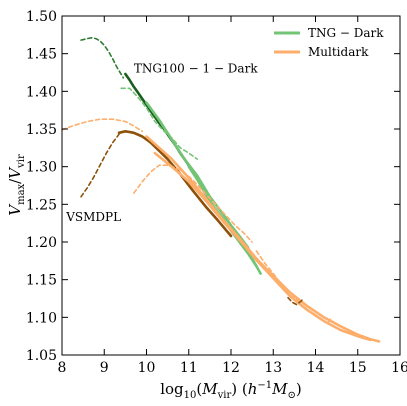 The width and height of the screenshot is (407, 406). What do you see at coordinates (273, 368) in the screenshot?
I see `x-tick-label: 13` at bounding box center [273, 368].